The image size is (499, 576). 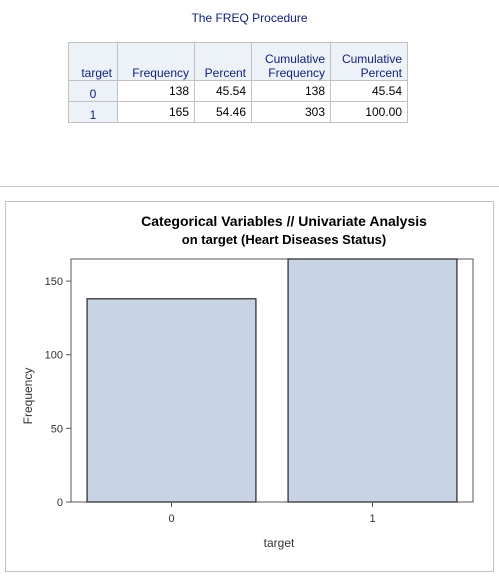 I want to click on y-tick-label: 50, so click(x=57, y=429).